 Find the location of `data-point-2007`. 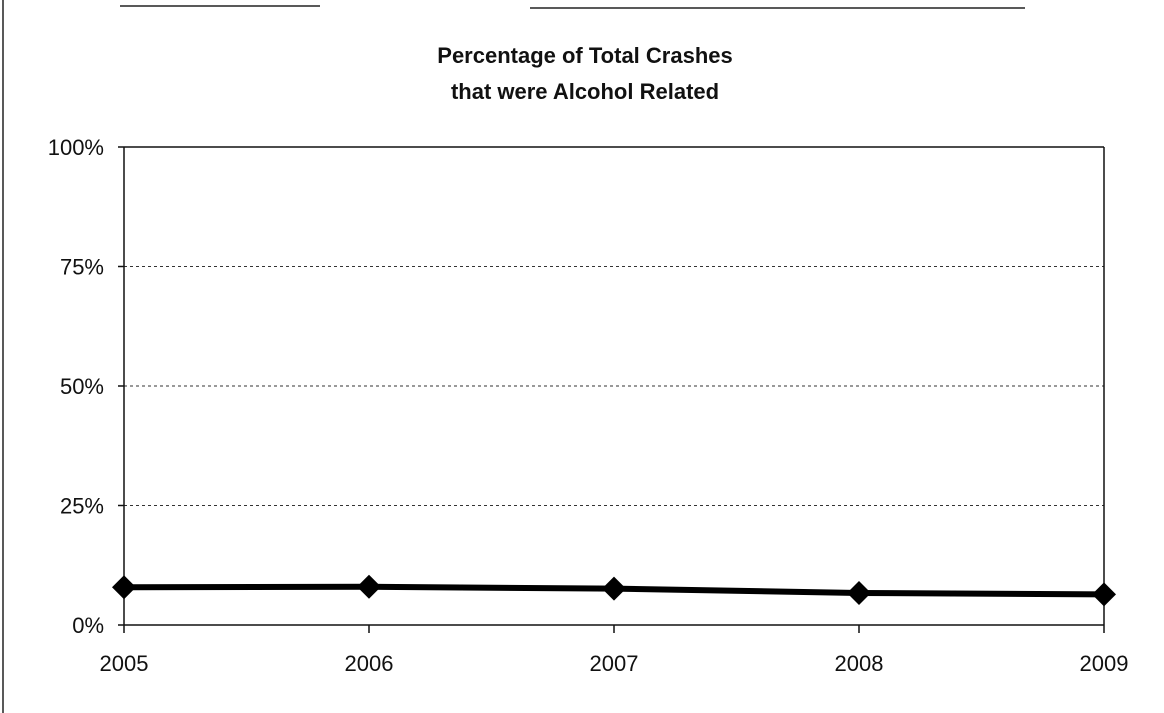

data-point-2007 is located at coordinates (614, 588).